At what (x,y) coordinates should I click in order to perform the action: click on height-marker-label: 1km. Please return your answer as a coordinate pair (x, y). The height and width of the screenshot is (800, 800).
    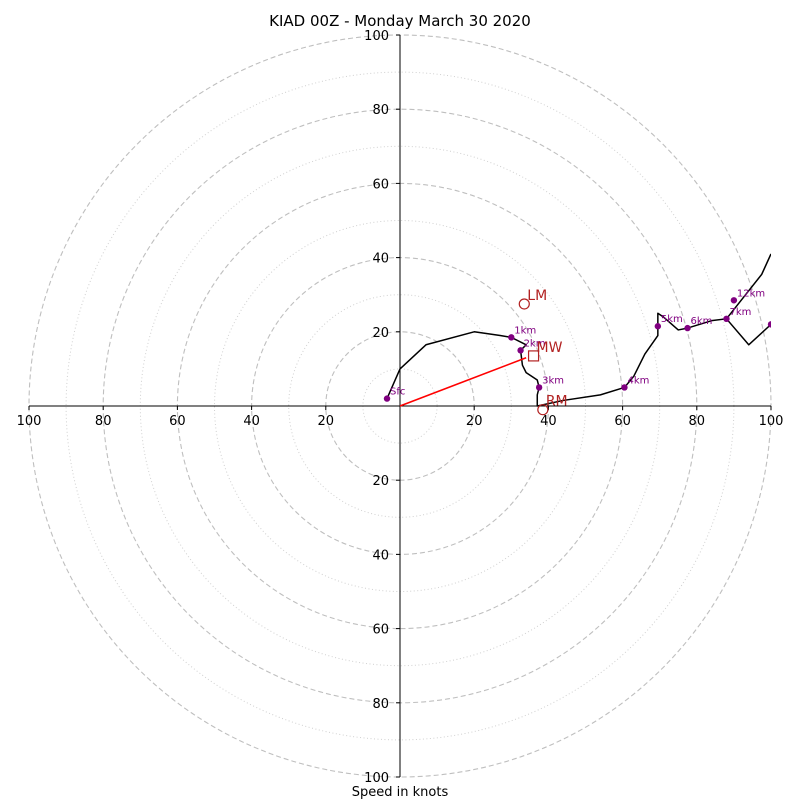
    Looking at the image, I should click on (525, 330).